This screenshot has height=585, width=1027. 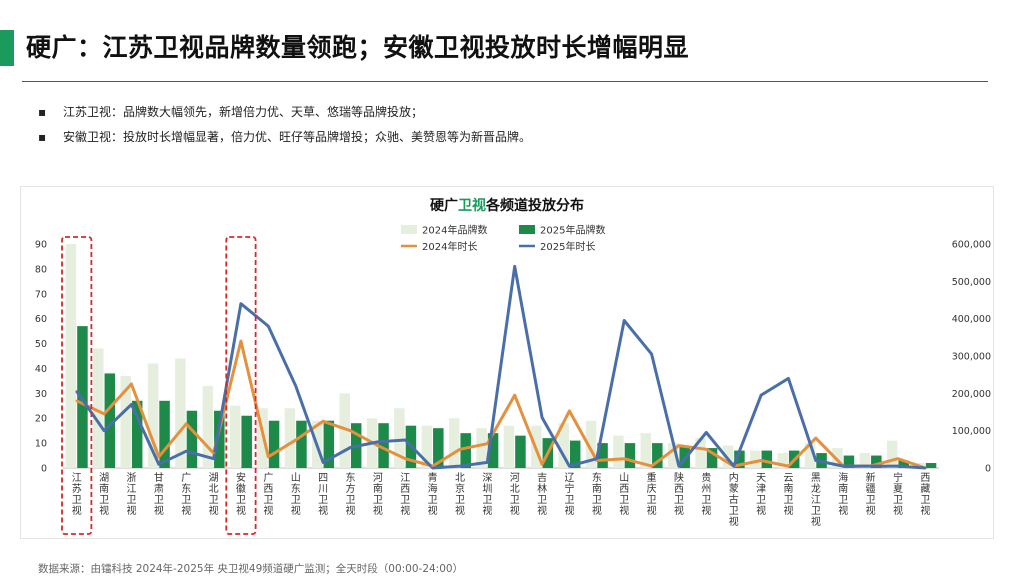 What do you see at coordinates (460, 494) in the screenshot?
I see `category-label: 北京卫视` at bounding box center [460, 494].